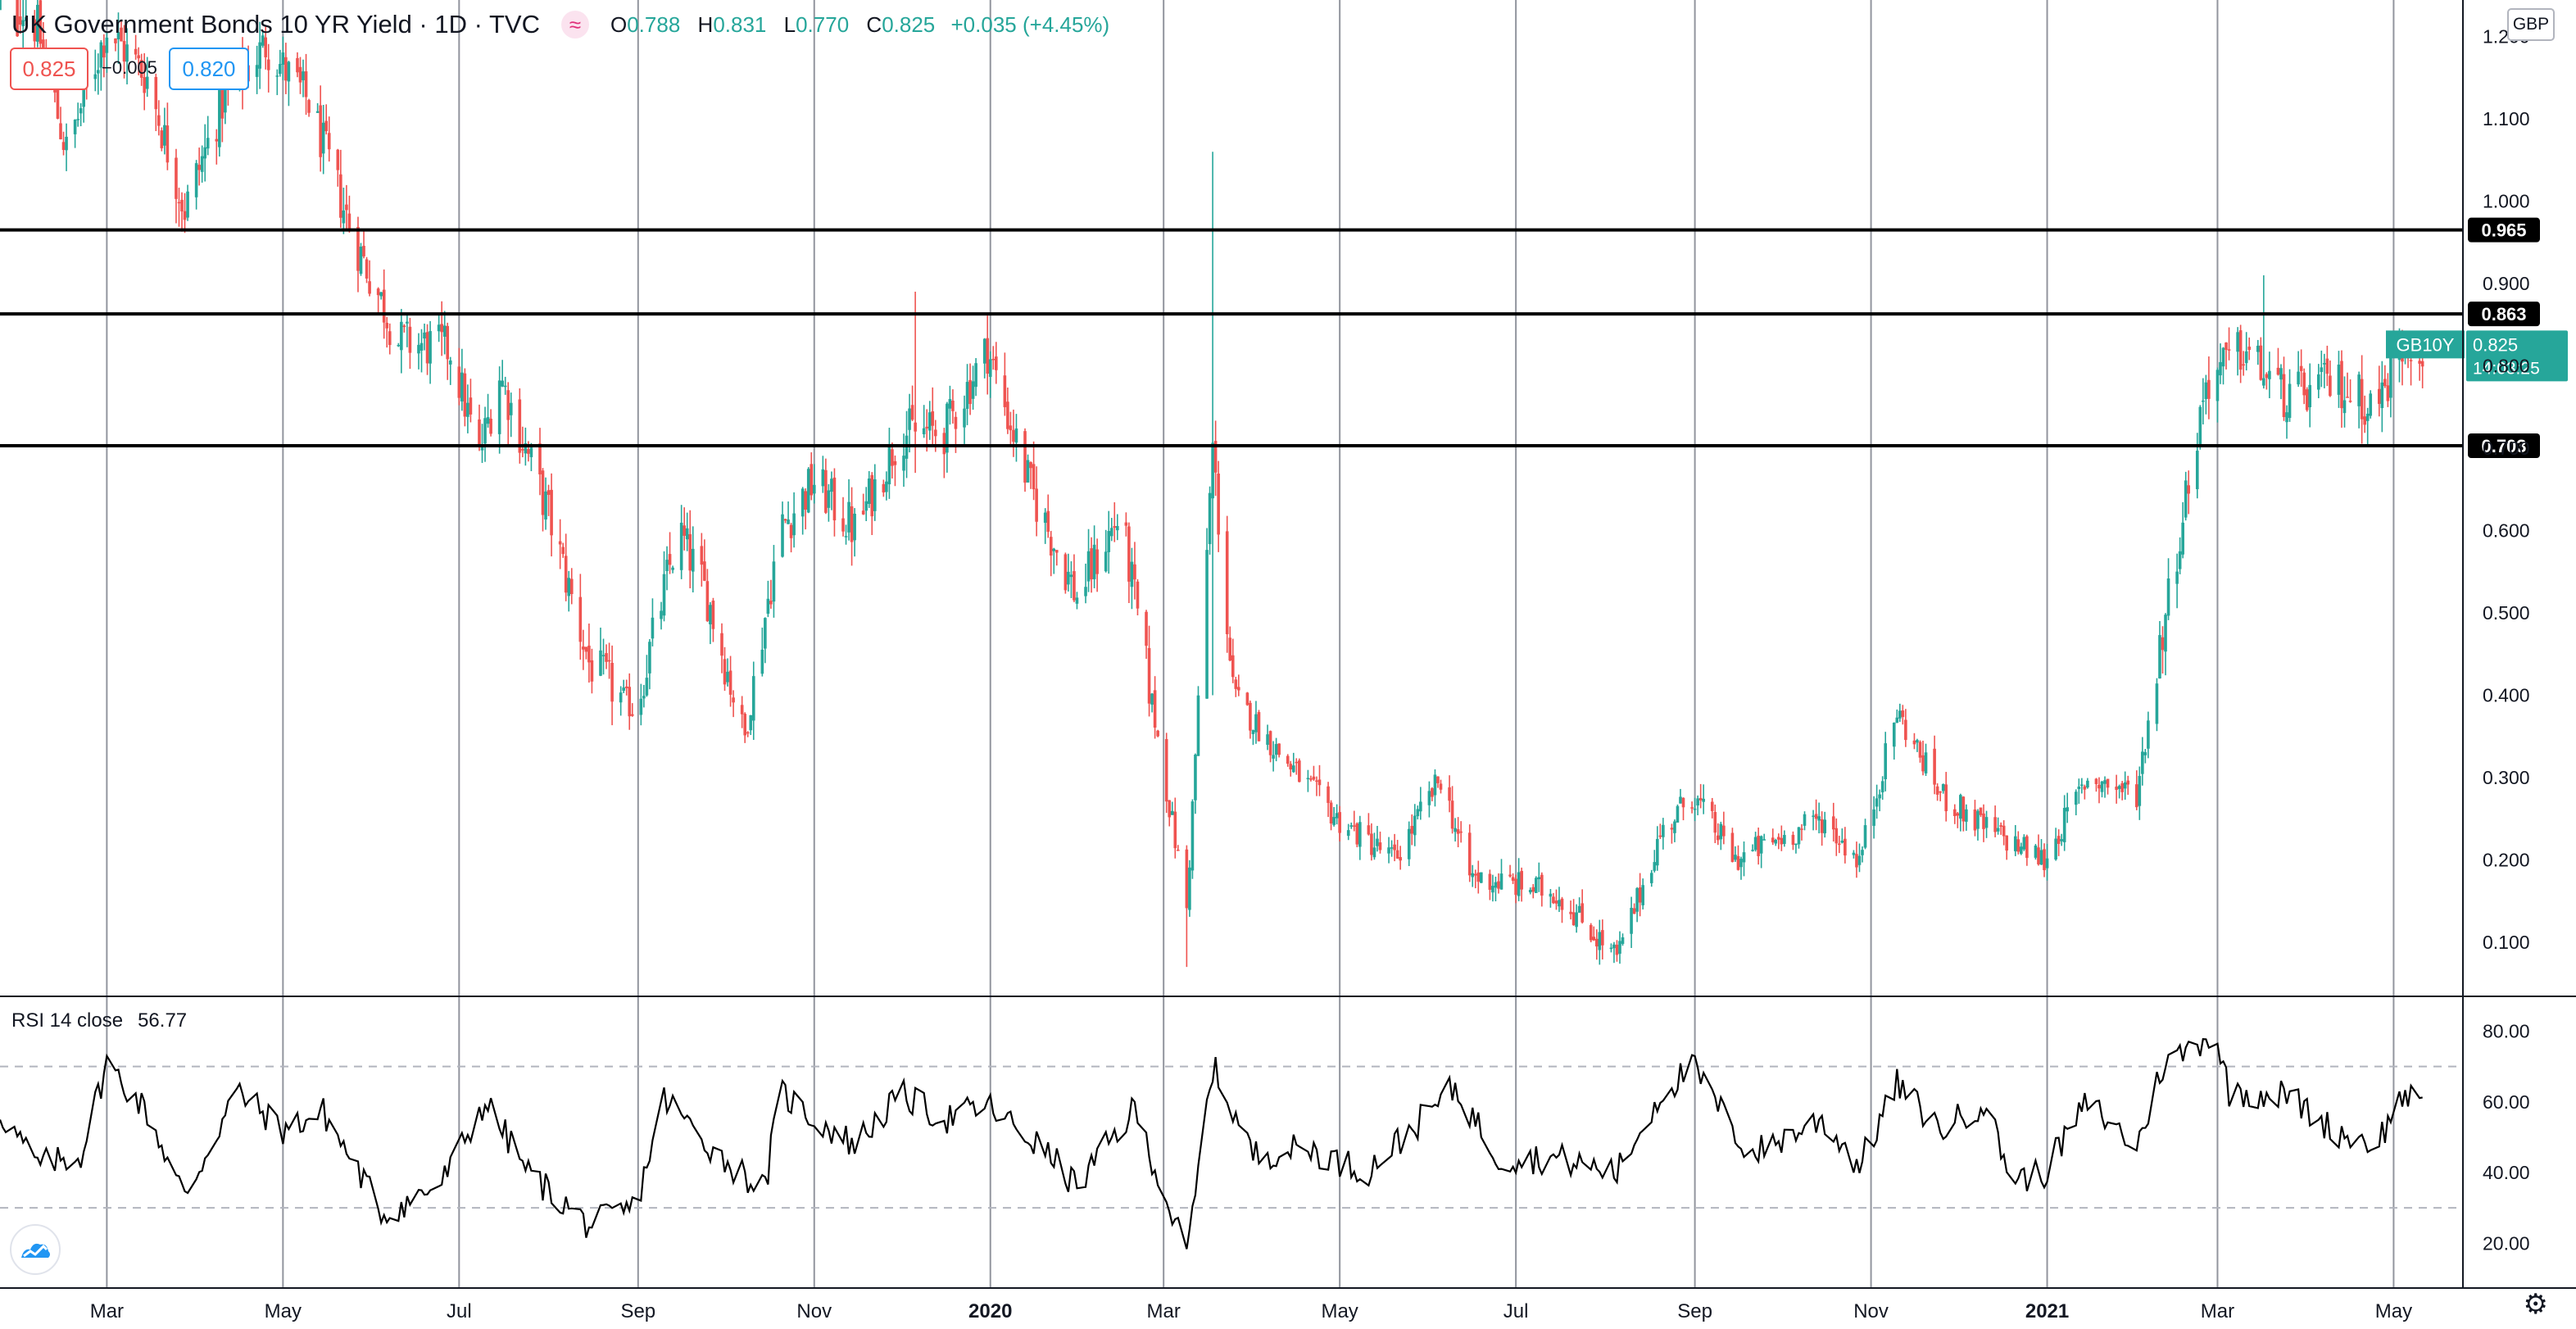 The height and width of the screenshot is (1329, 2576). I want to click on ohlc-close: 0.825, so click(909, 24).